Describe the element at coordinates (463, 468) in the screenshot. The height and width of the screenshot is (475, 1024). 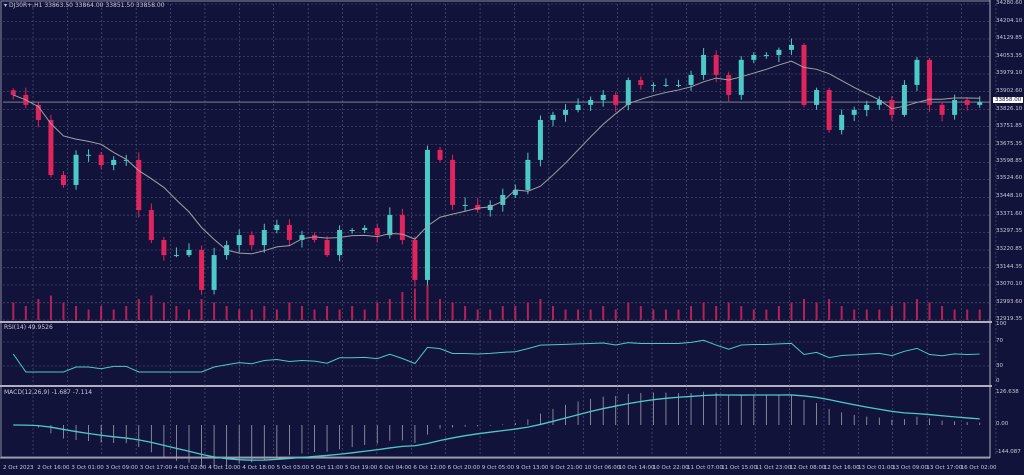
I see `time-axis-label: 6 Oct 20:00` at that location.